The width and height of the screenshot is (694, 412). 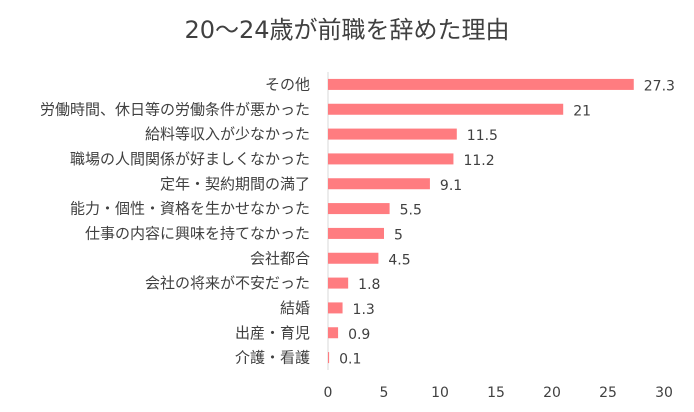 I want to click on data-label: 0.1, so click(x=350, y=360).